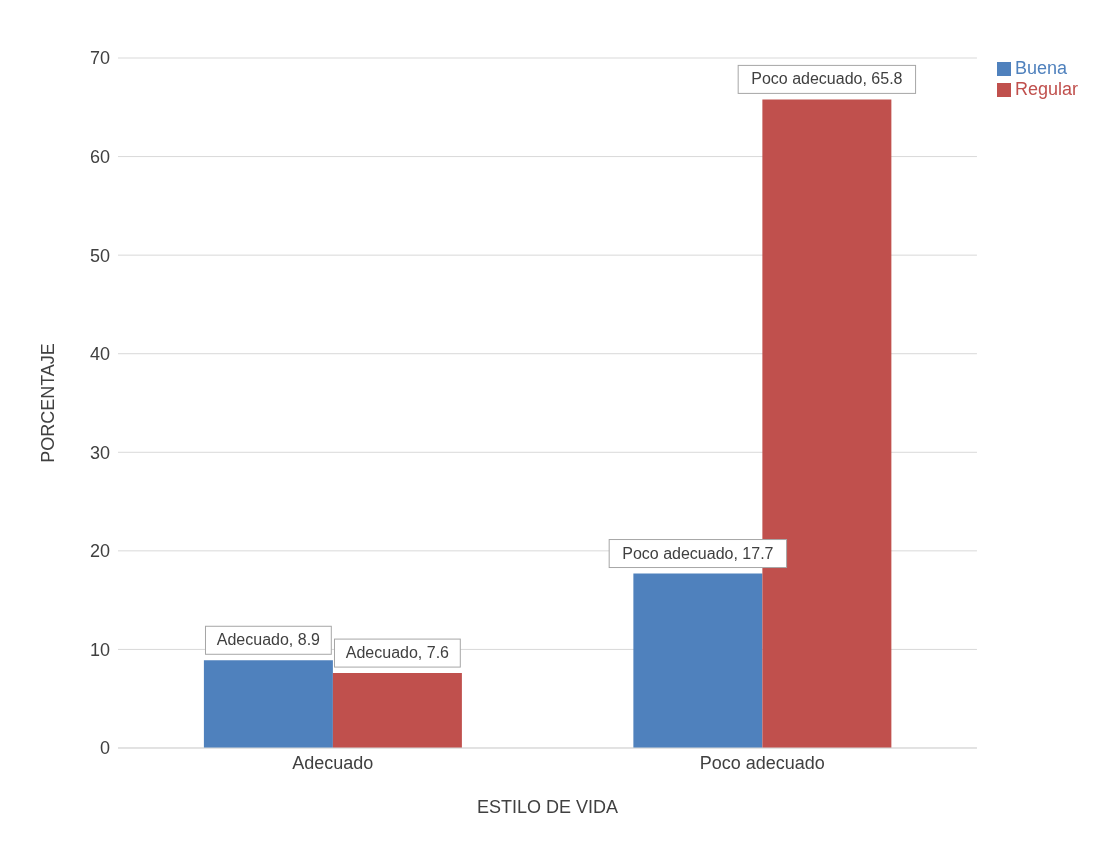  I want to click on x-tick-label: Adecuado, so click(333, 762).